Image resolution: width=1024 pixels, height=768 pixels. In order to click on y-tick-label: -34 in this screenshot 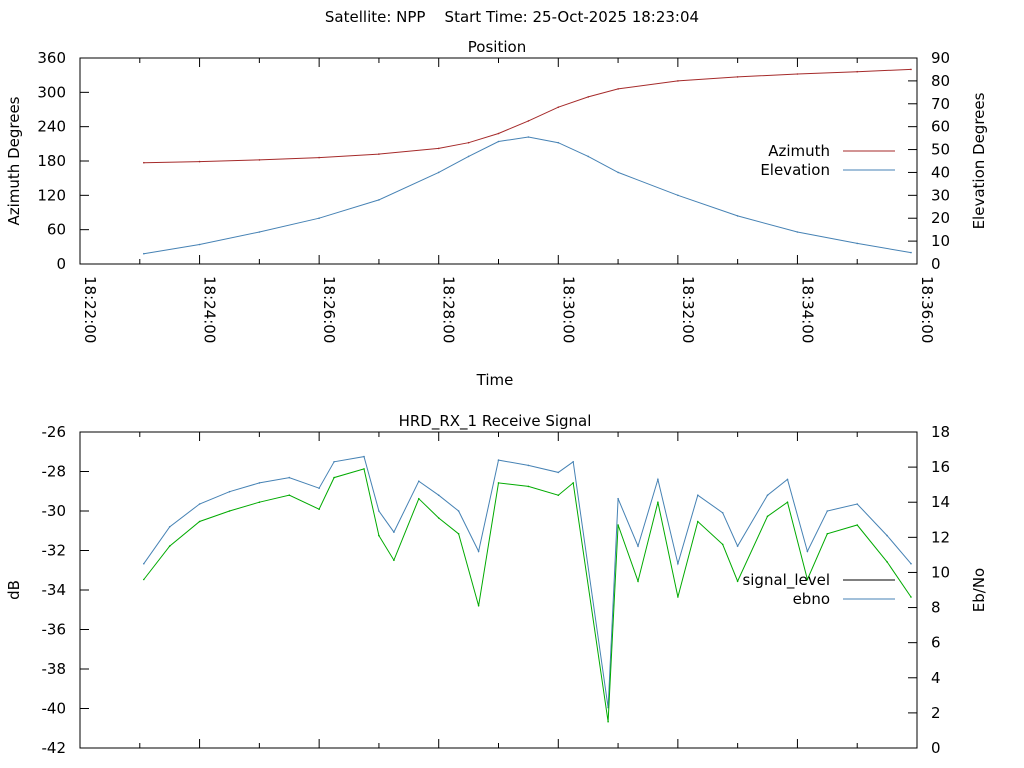, I will do `click(54, 590)`.